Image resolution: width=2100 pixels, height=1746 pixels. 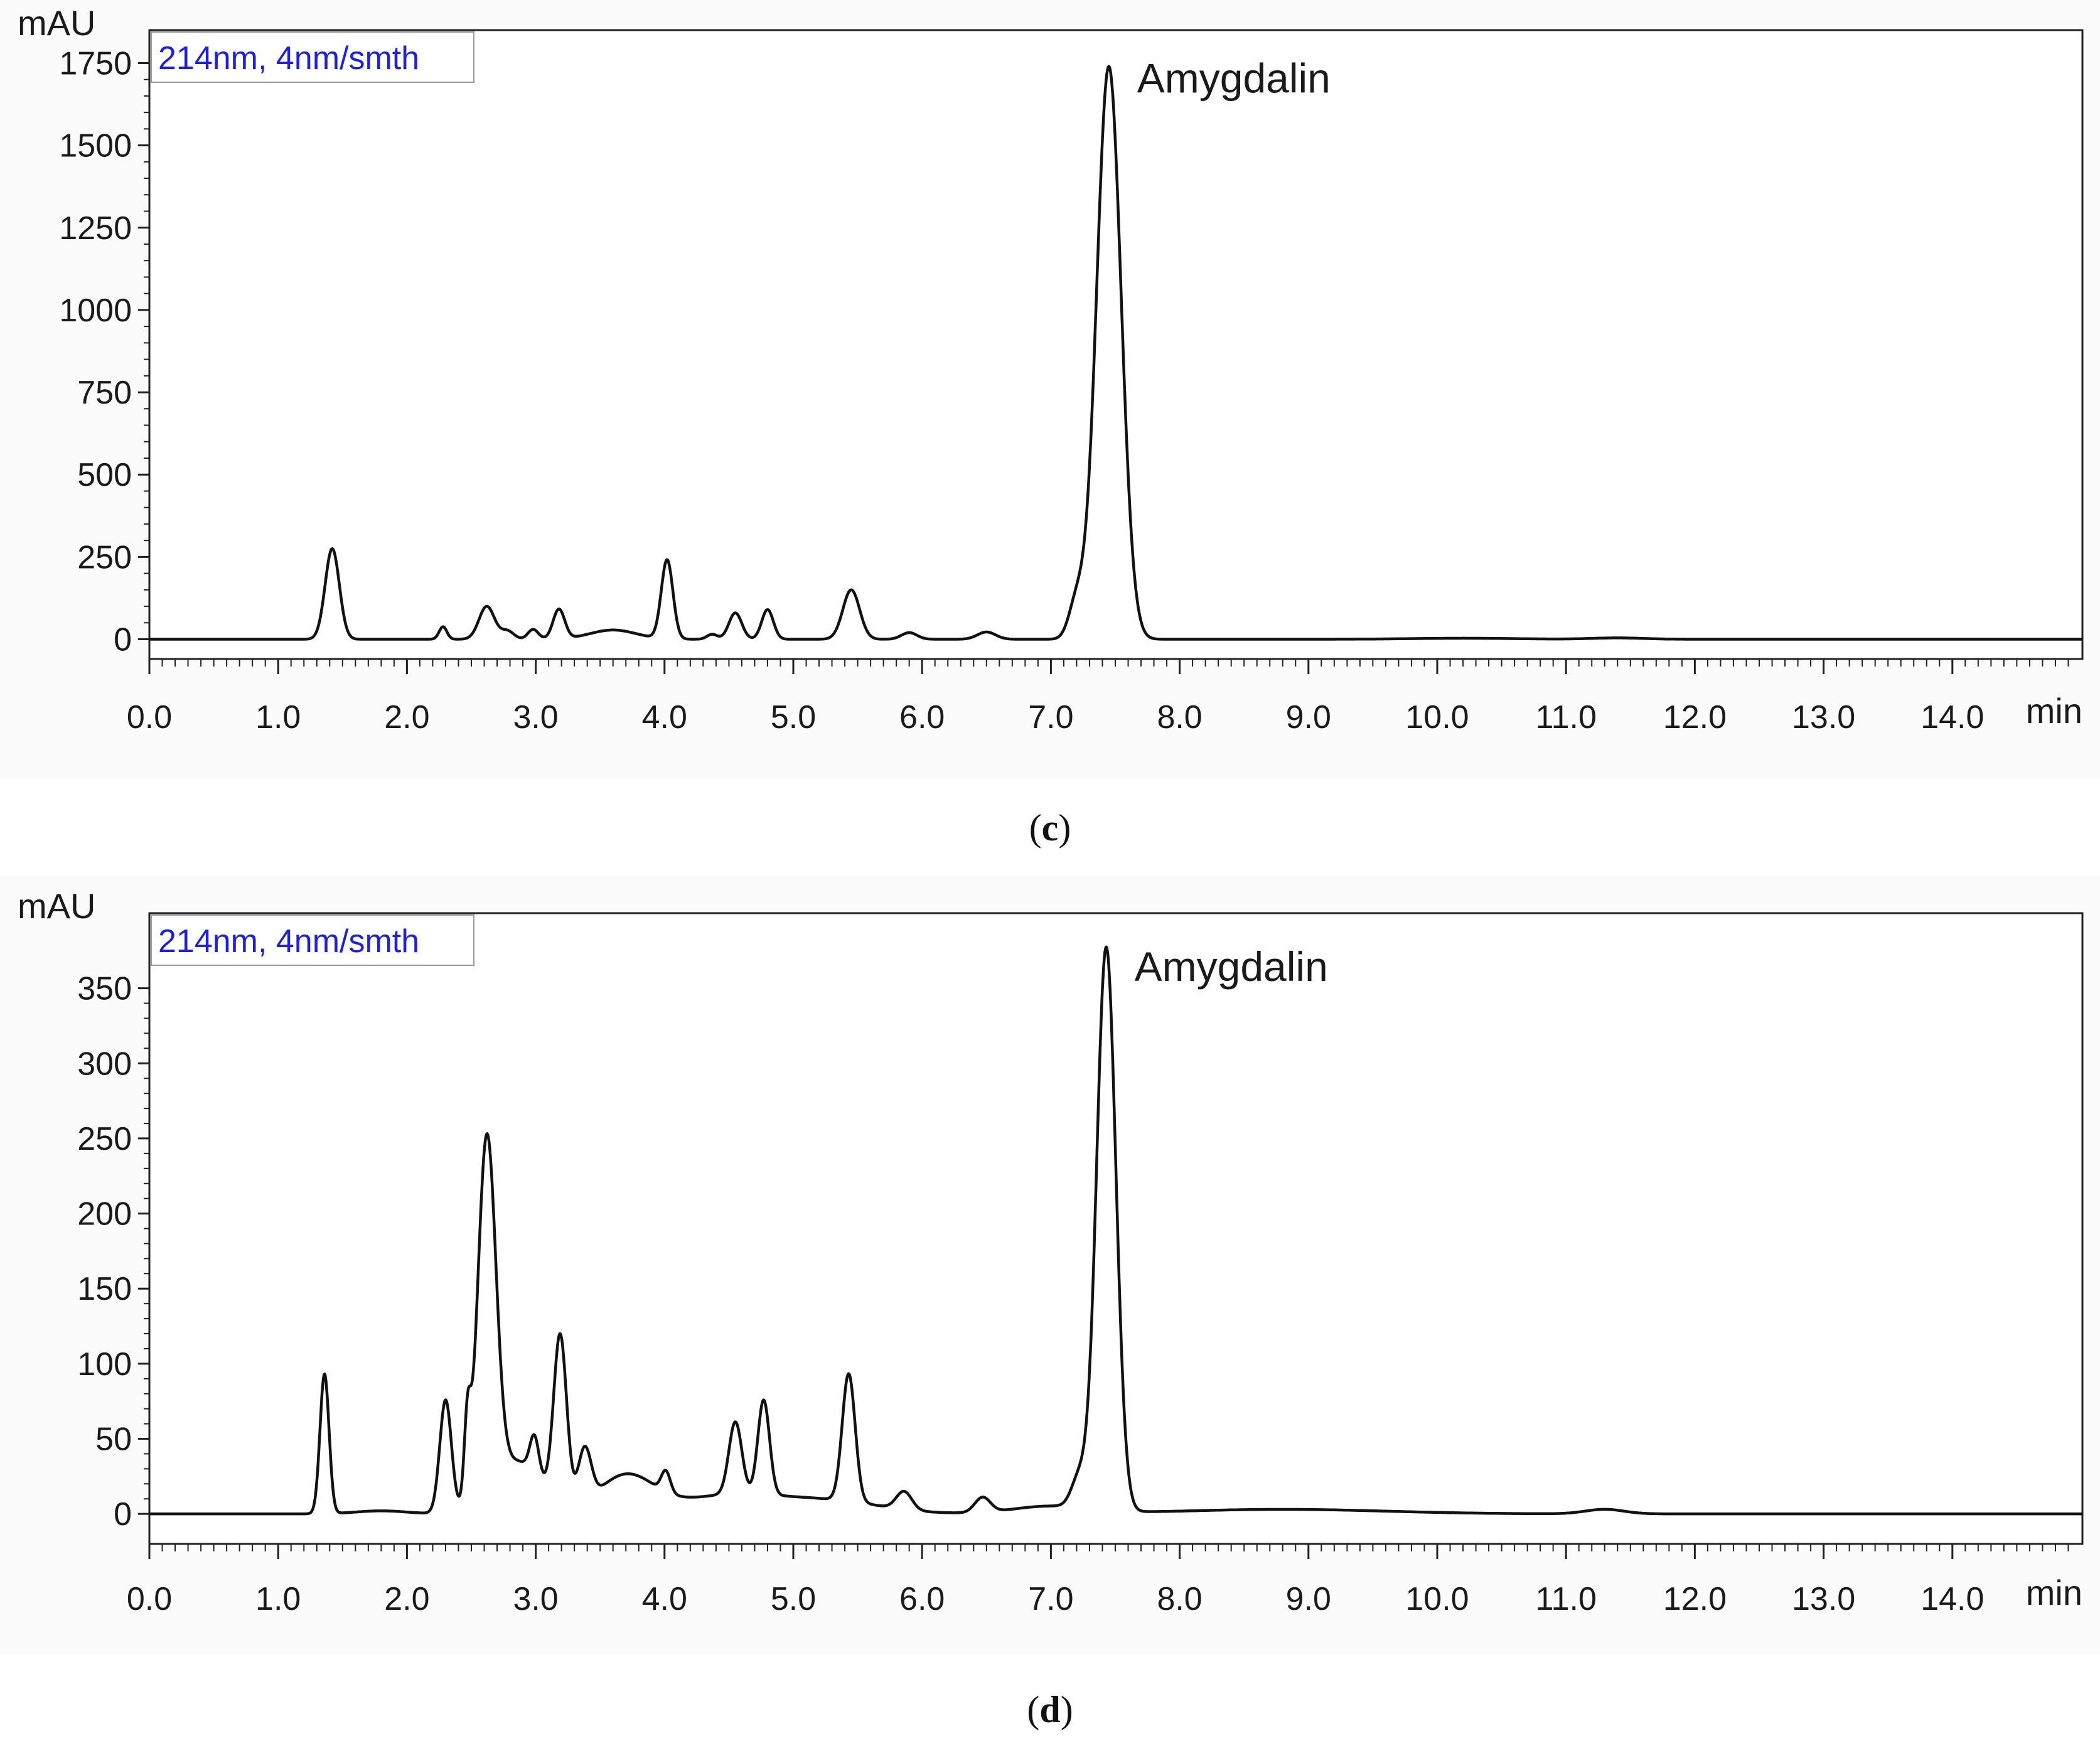 I want to click on x-tick-label-c: 7.0, so click(x=1050, y=717).